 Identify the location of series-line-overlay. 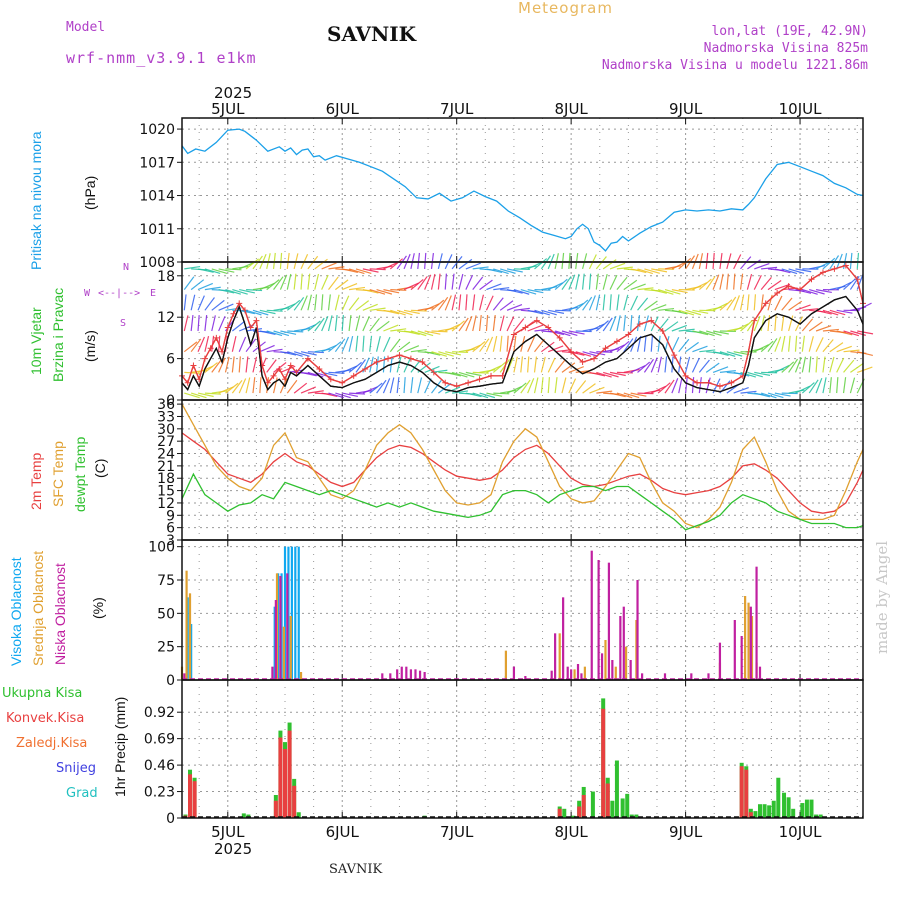
(522, 325).